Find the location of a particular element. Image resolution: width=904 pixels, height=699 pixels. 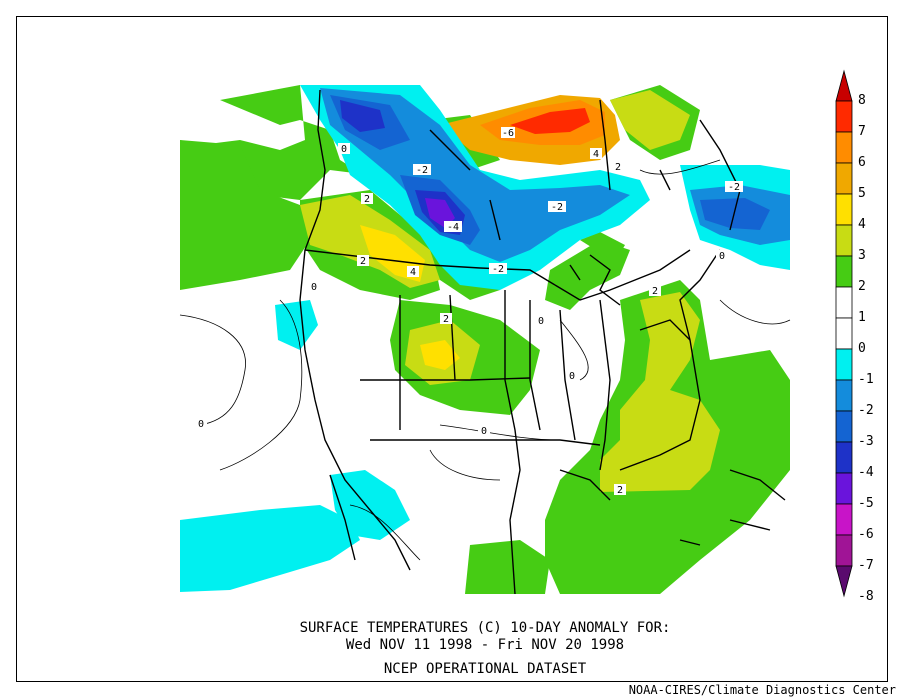

colorbar-label: -6 is located at coordinates (866, 534).